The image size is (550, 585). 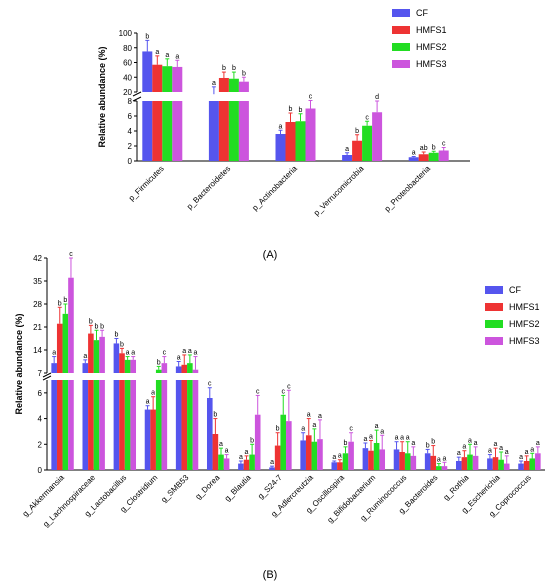 What do you see at coordinates (37, 350) in the screenshot?
I see `y-tick-label: 14` at bounding box center [37, 350].